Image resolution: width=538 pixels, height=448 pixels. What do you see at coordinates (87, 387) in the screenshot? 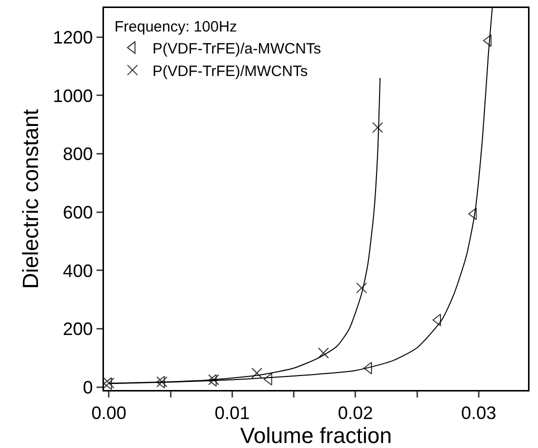
I see `y-tick-label: 0` at bounding box center [87, 387].